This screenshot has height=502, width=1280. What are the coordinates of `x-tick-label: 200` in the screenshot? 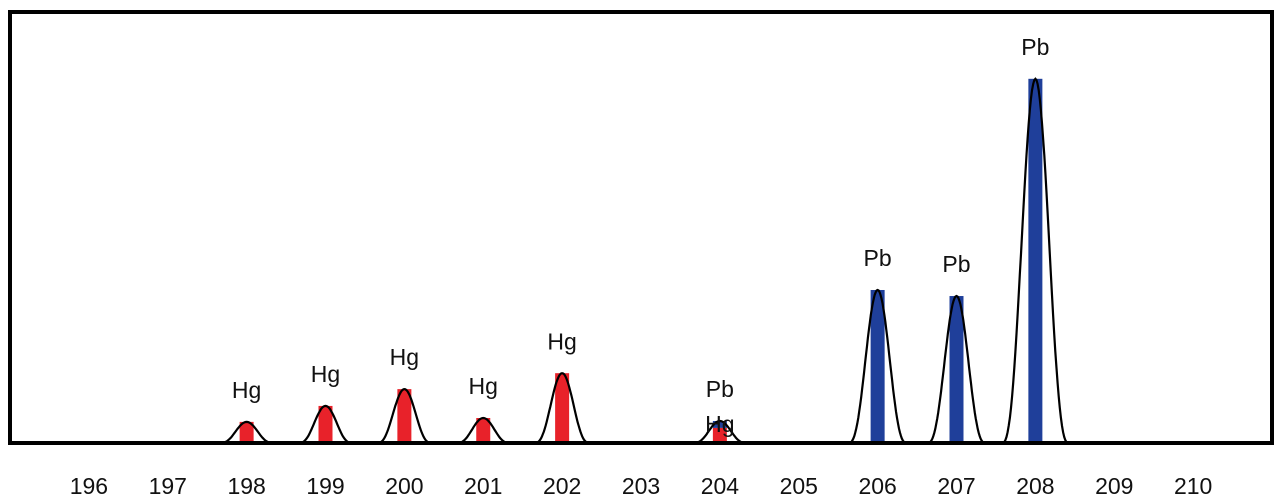 It's located at (404, 486).